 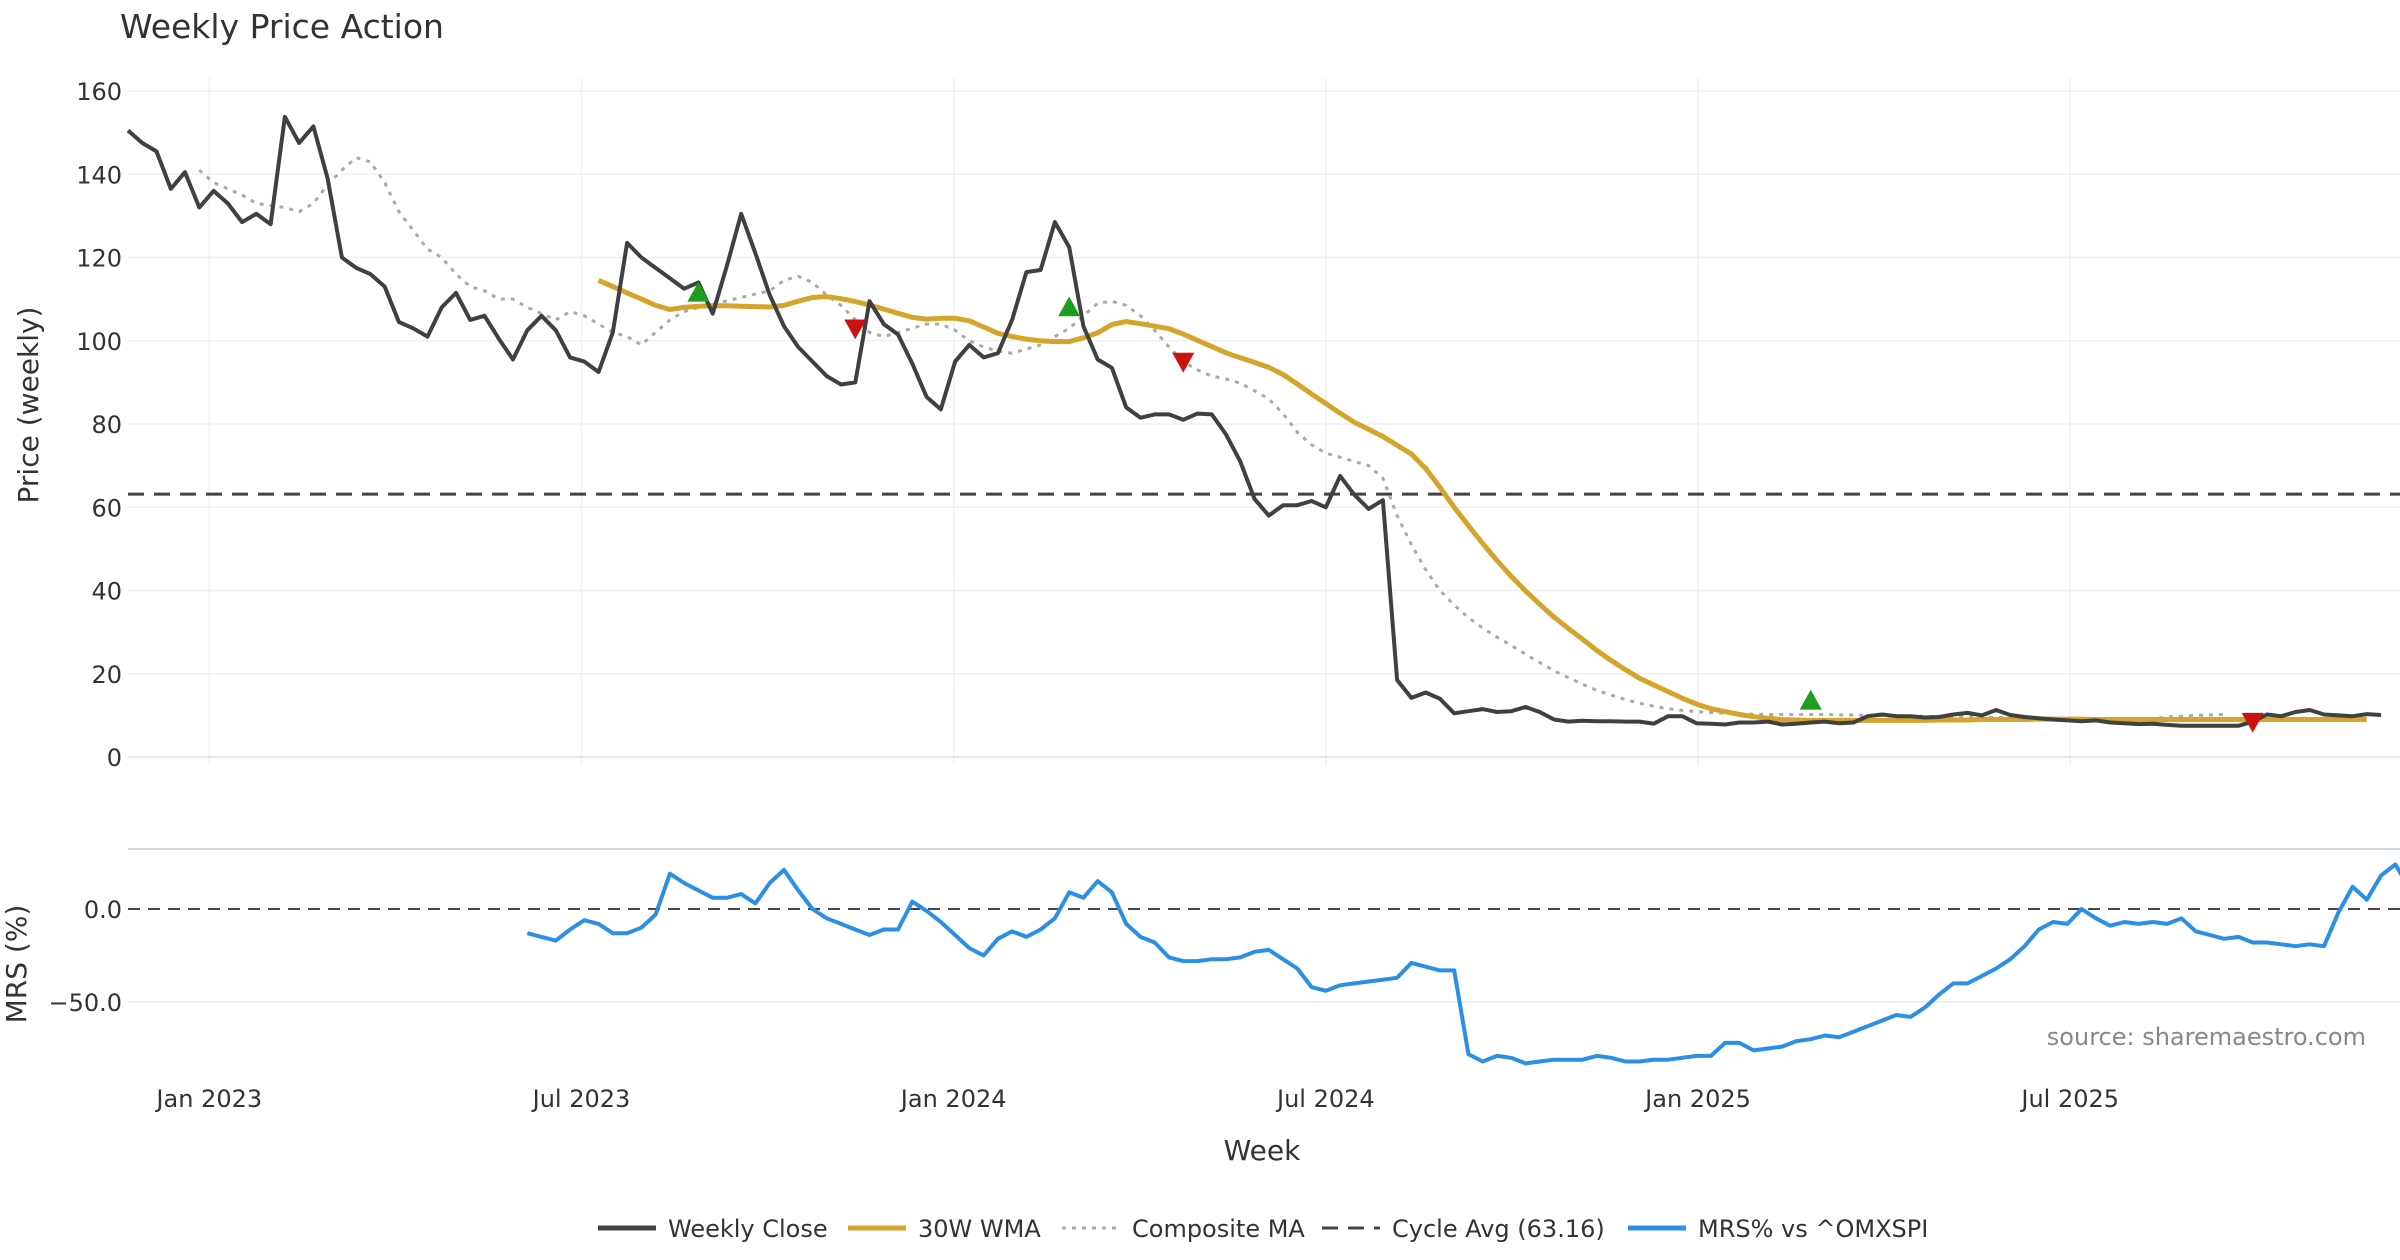 What do you see at coordinates (114, 758) in the screenshot?
I see `price-y-tick-label: 0` at bounding box center [114, 758].